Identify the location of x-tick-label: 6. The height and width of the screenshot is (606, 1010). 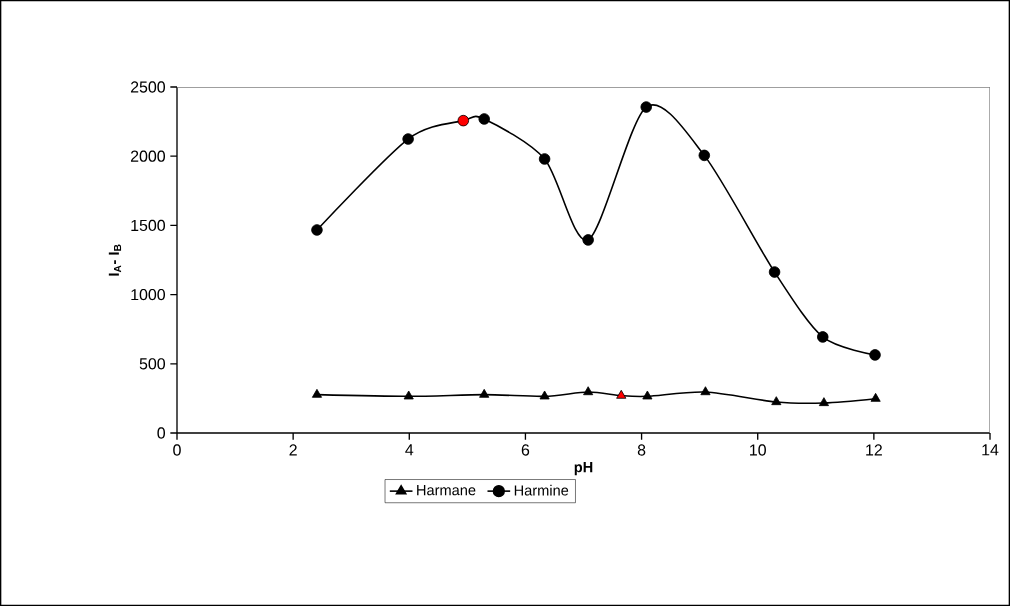
(525, 450).